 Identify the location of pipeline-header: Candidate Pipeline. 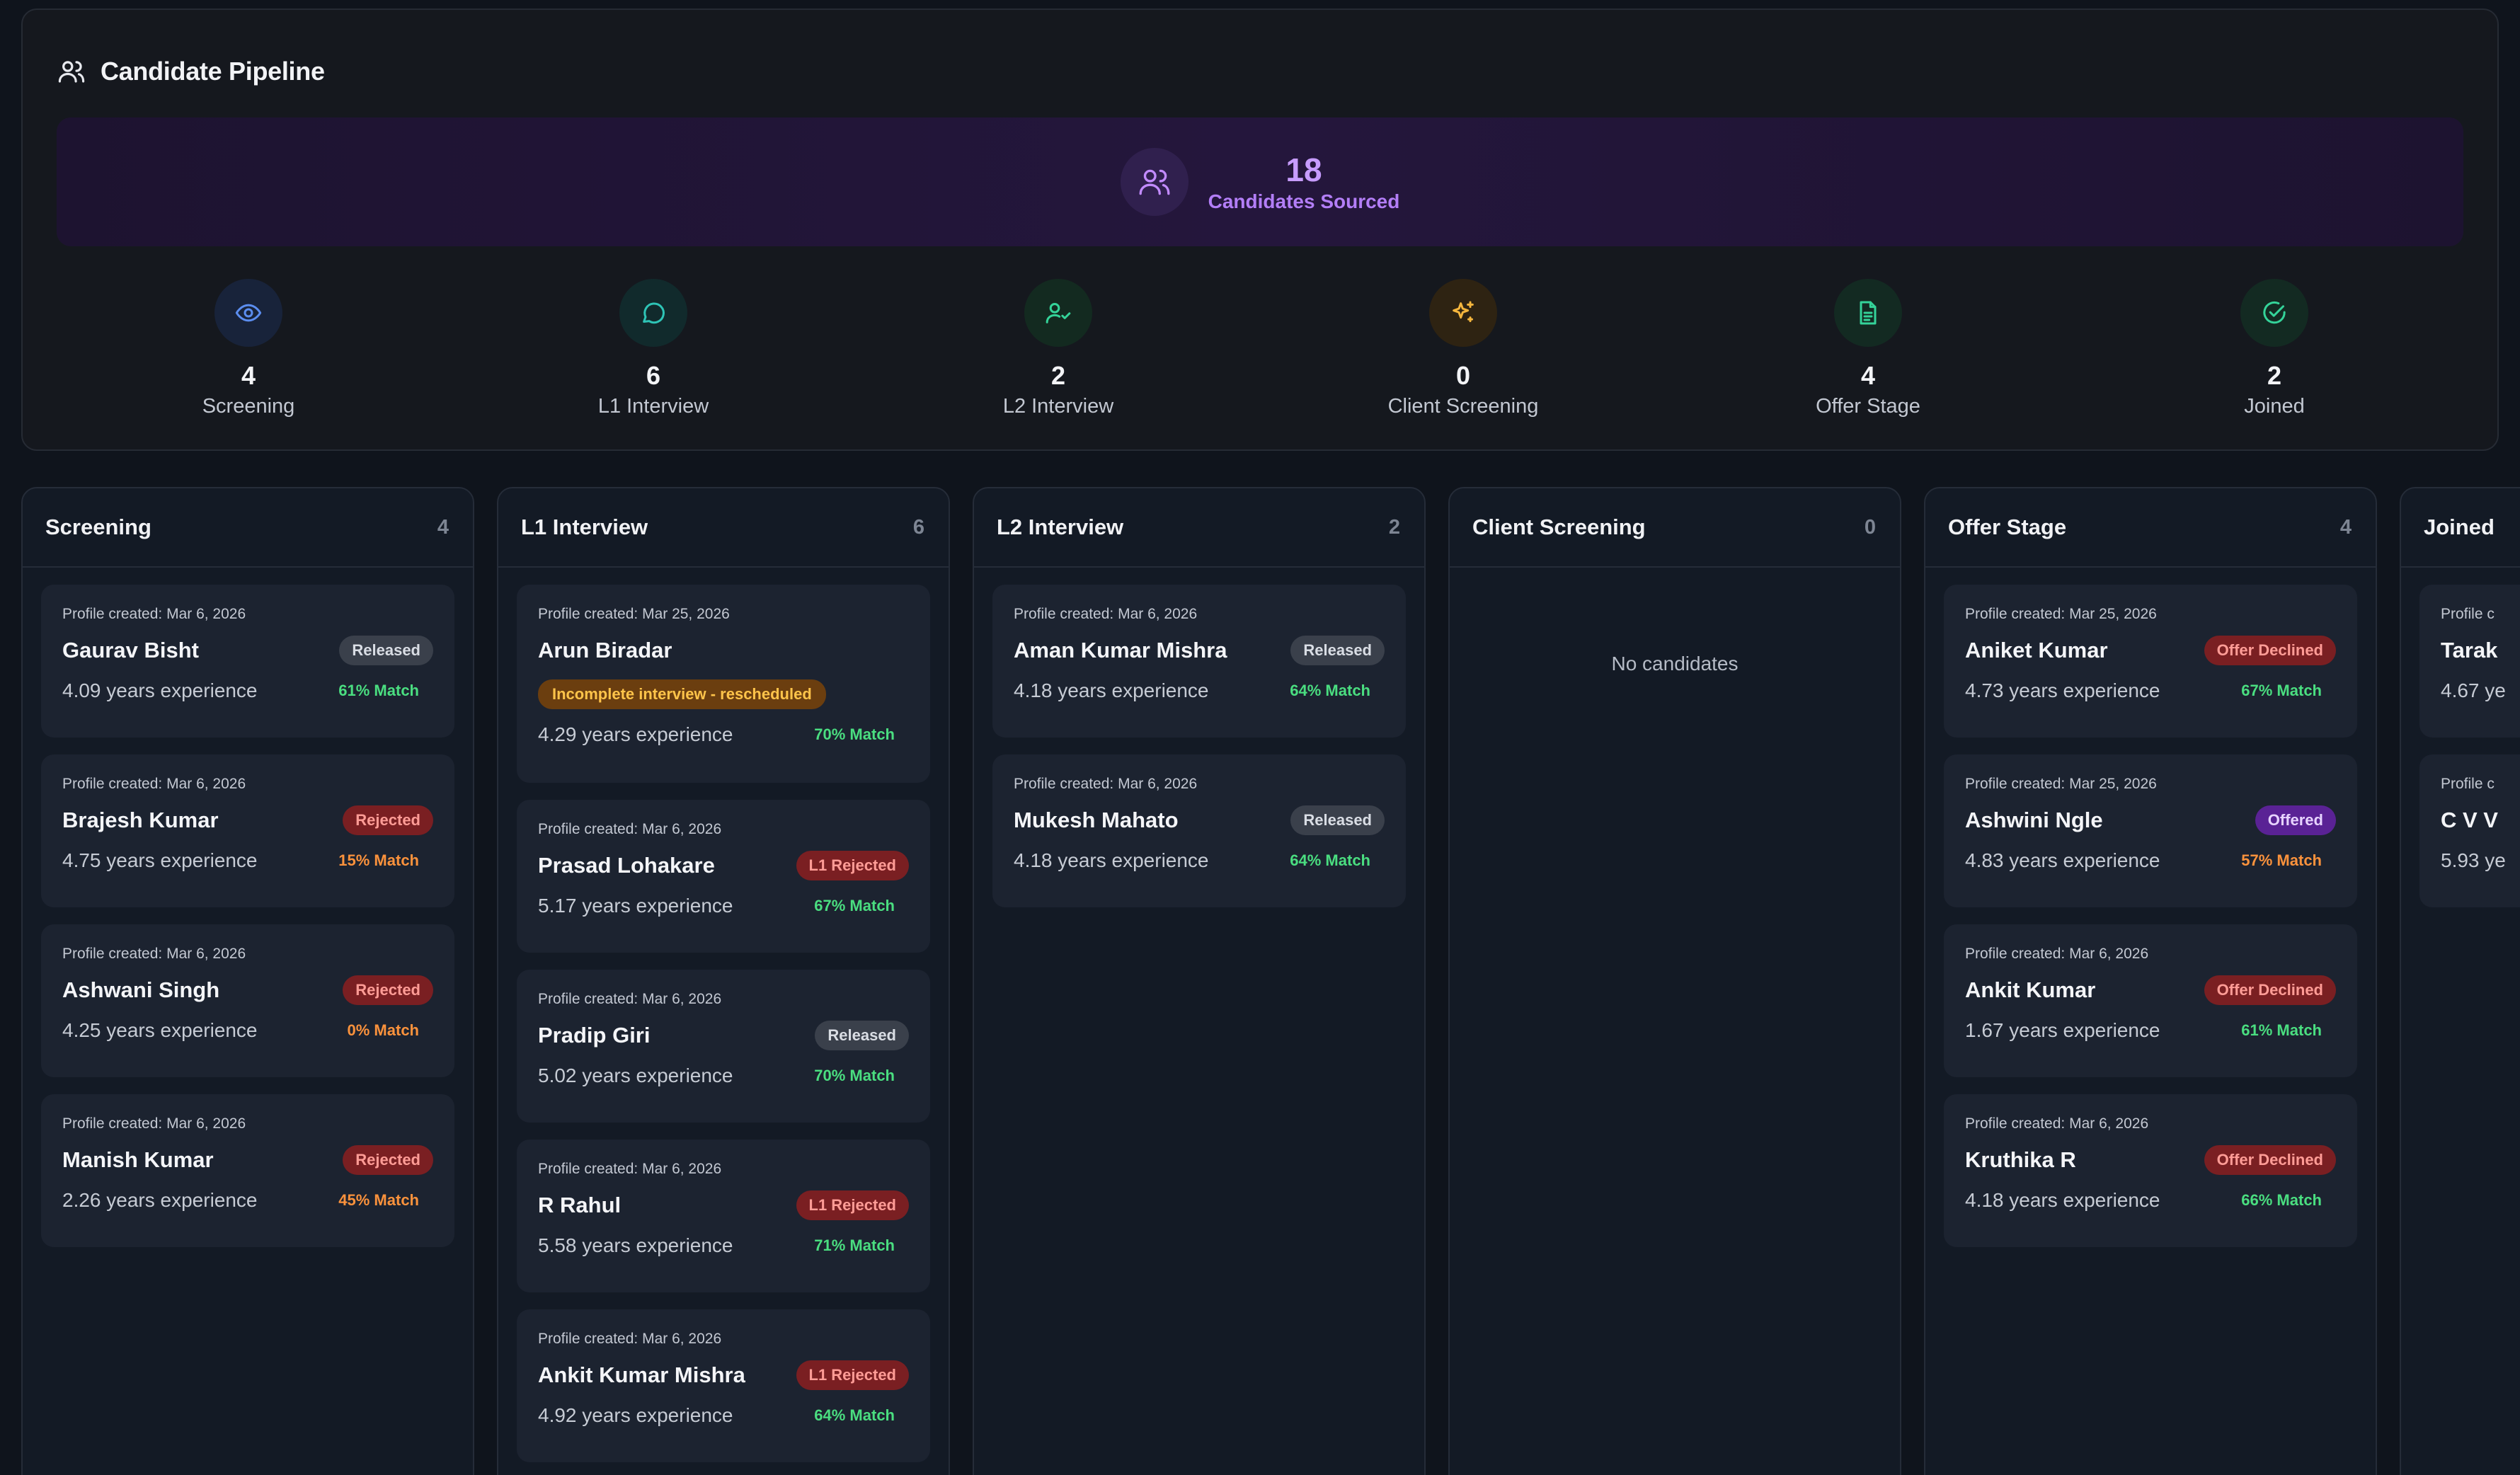
(191, 71).